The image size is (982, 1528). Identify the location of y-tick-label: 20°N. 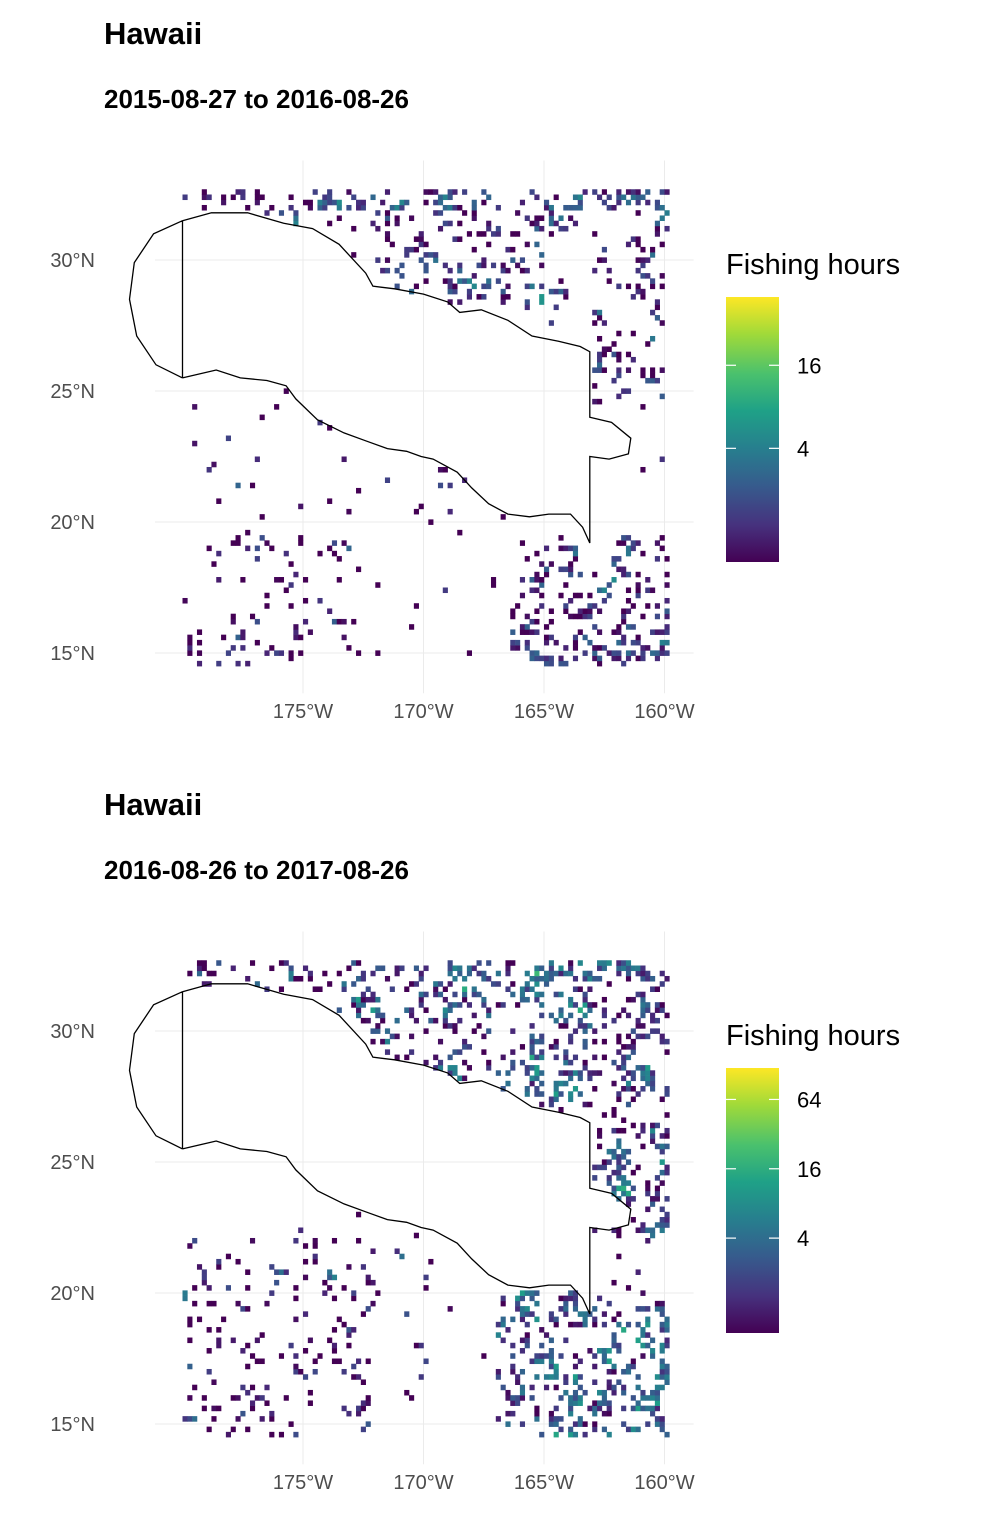
(72, 523).